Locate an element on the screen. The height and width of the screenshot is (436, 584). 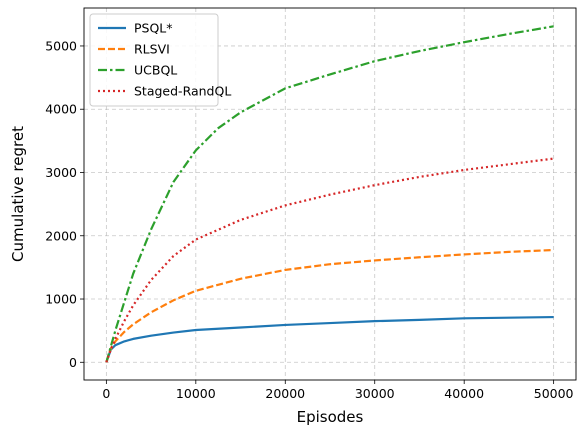
y-tick-label: 2000 is located at coordinates (61, 235).